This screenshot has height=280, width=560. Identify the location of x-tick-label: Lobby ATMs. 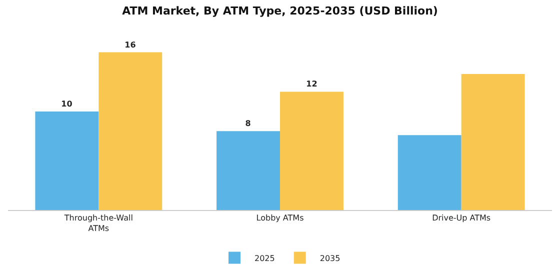
(280, 218).